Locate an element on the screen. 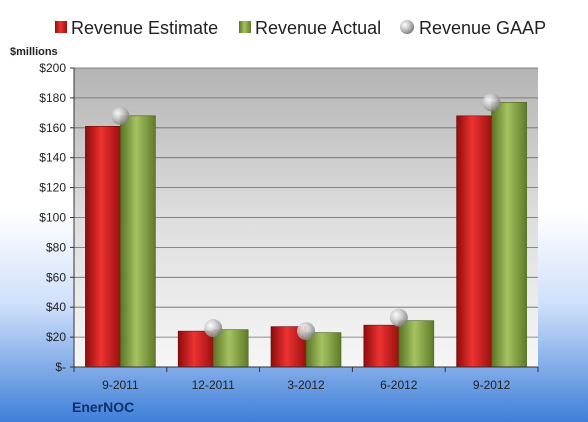  bar-revenue-estimate-9-2011 is located at coordinates (103, 247).